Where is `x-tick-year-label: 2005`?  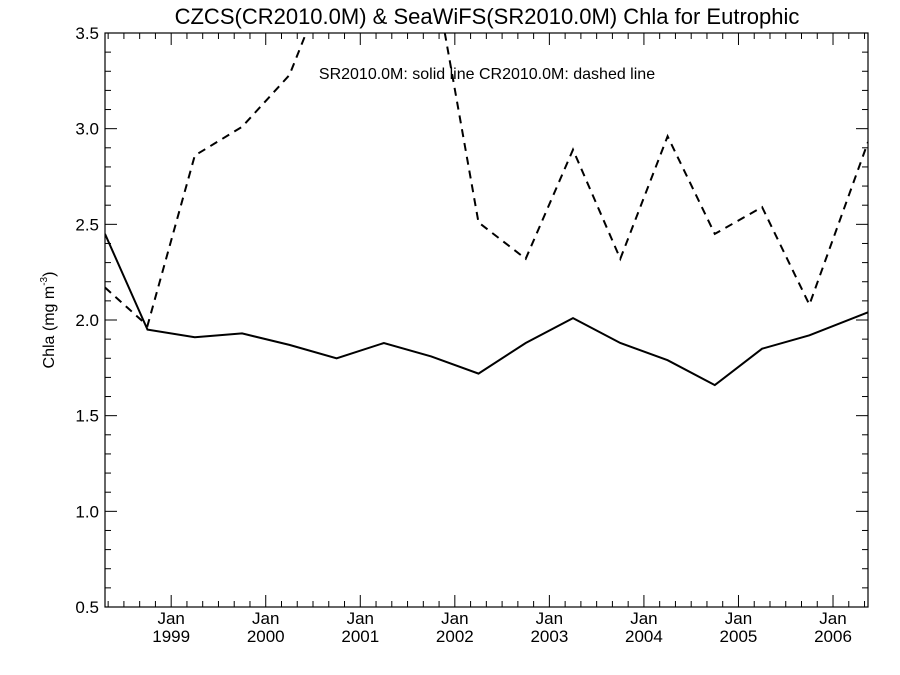 x-tick-year-label: 2005 is located at coordinates (739, 636).